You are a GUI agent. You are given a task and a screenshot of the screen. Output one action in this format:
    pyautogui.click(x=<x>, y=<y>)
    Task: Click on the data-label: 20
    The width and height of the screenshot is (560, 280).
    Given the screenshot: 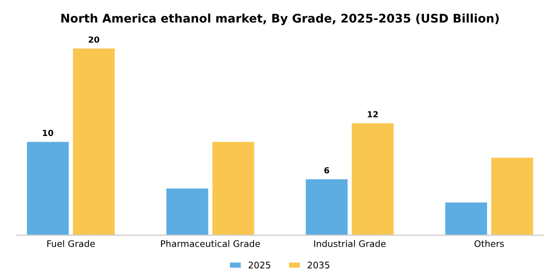 What is the action you would take?
    pyautogui.click(x=94, y=39)
    